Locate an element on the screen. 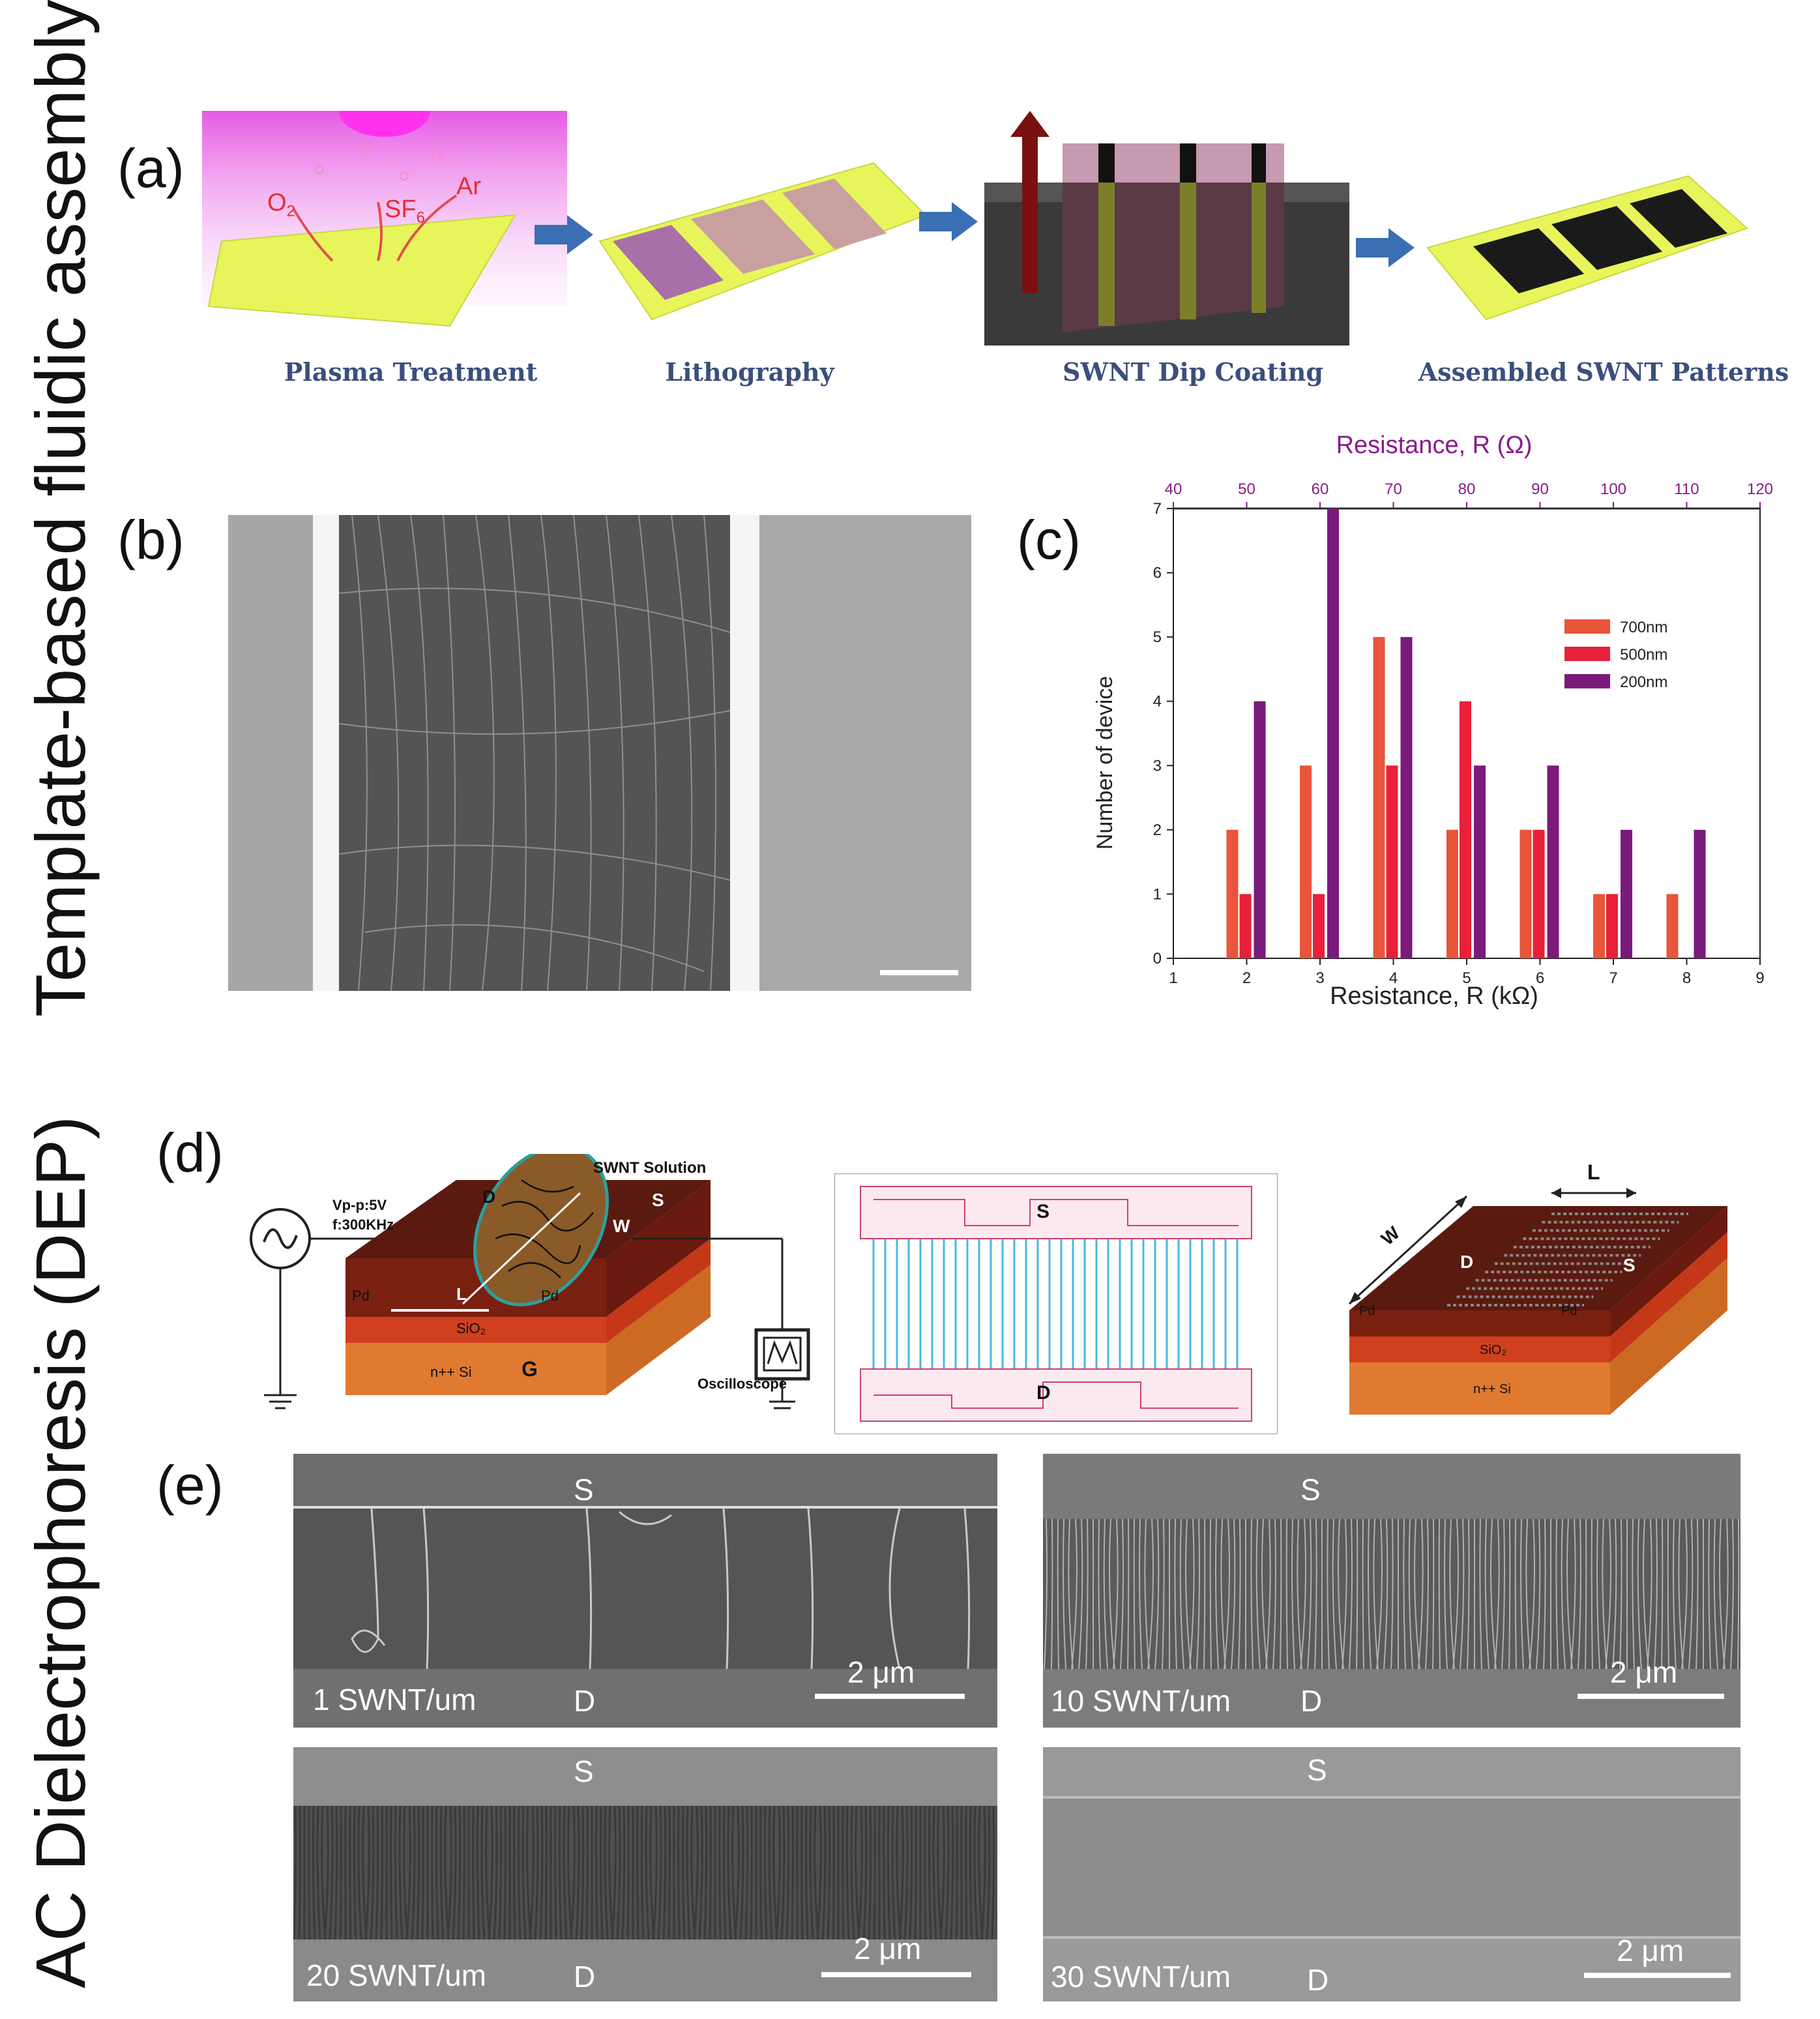  step-caption-plasma: Plasma Treatment is located at coordinates (411, 372).